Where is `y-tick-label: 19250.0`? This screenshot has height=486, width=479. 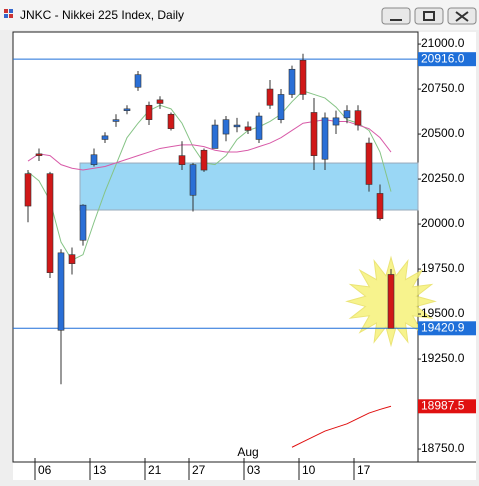 y-tick-label: 19250.0 is located at coordinates (443, 358).